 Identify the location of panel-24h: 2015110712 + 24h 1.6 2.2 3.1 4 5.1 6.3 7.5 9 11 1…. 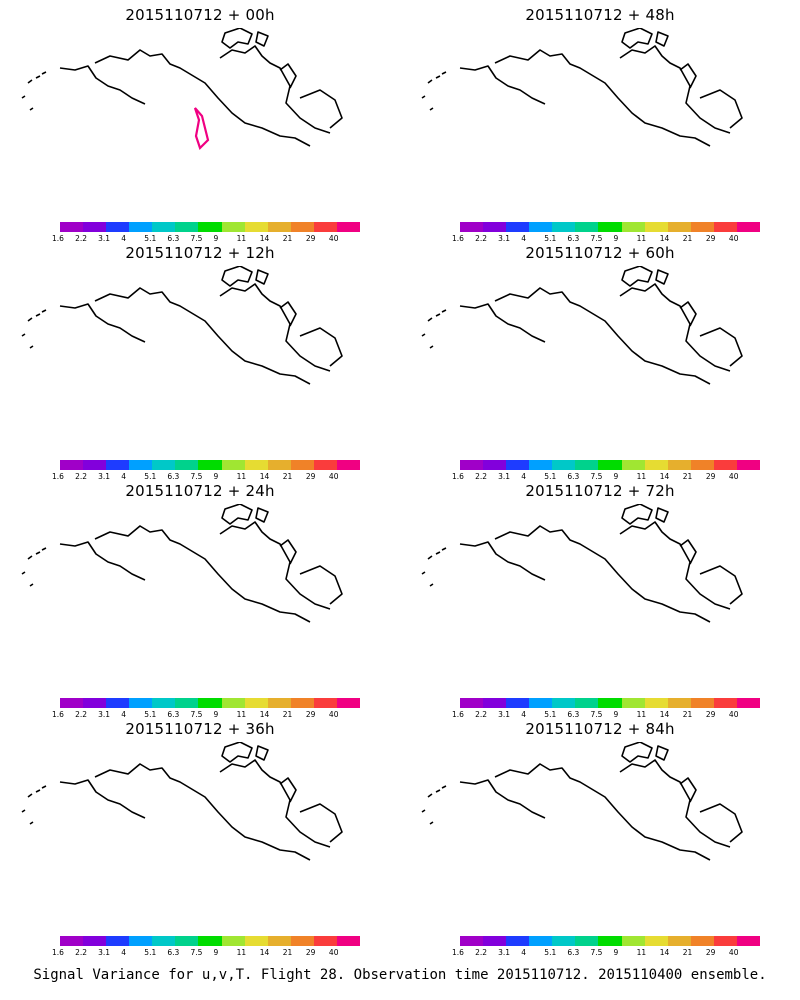
(200, 600).